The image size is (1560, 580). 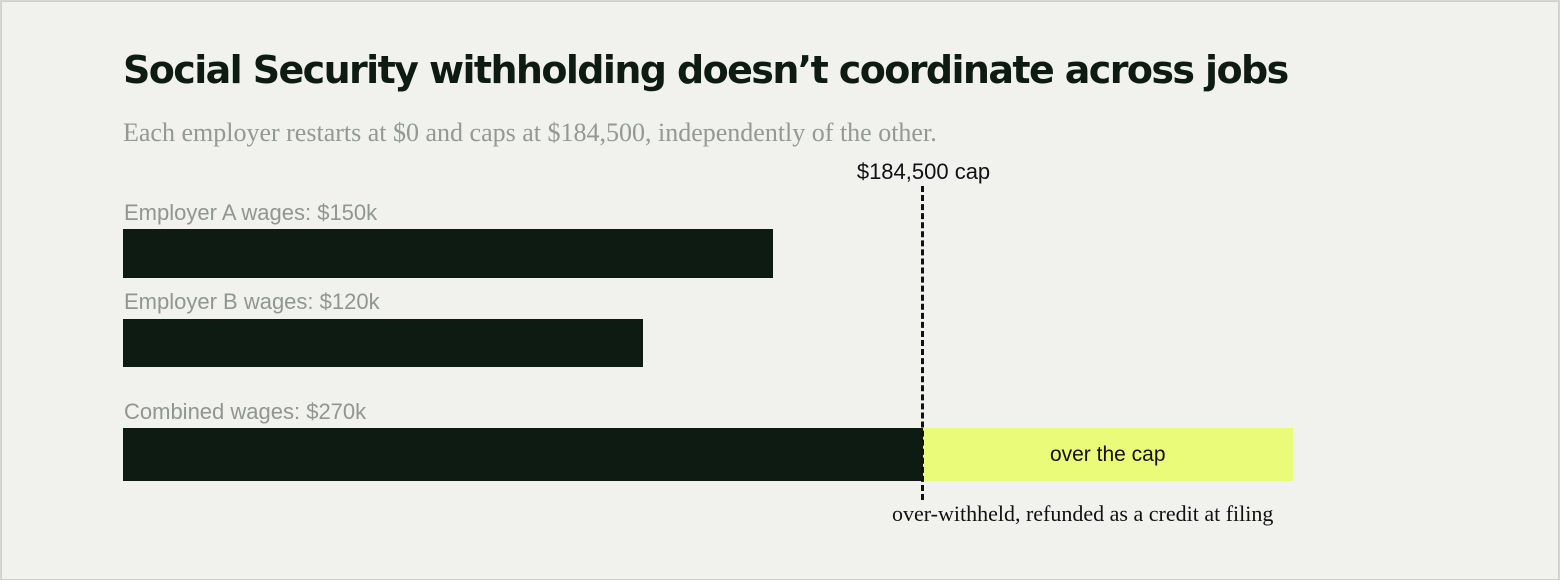 What do you see at coordinates (923, 171) in the screenshot?
I see `cap-label: $184,500 cap` at bounding box center [923, 171].